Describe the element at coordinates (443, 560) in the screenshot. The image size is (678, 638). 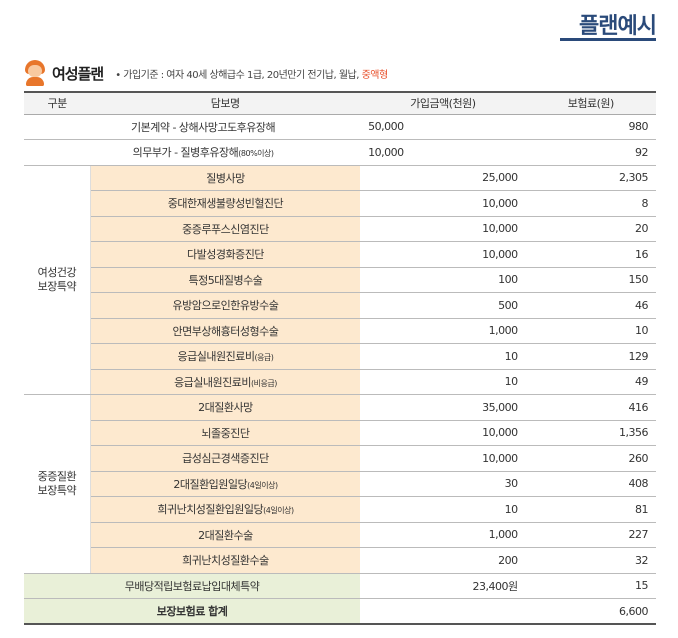
I see `amount-cell: 200` at that location.